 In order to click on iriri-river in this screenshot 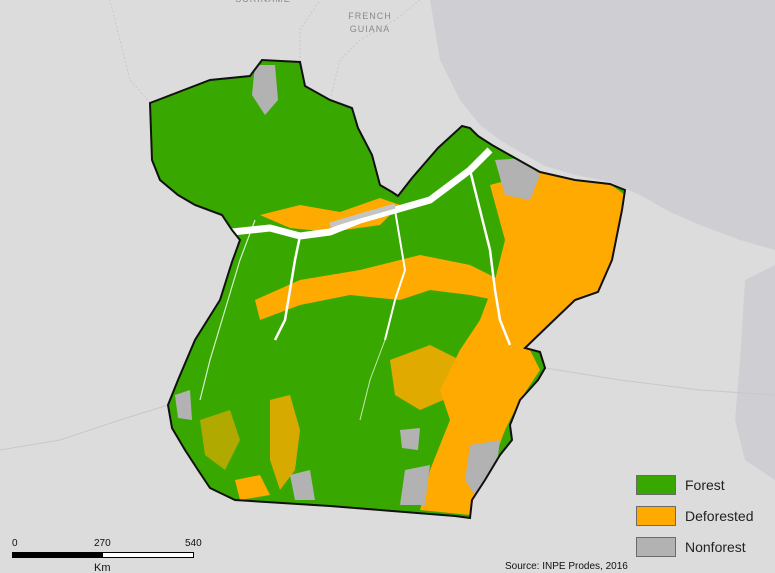, I will do `click(372, 380)`.